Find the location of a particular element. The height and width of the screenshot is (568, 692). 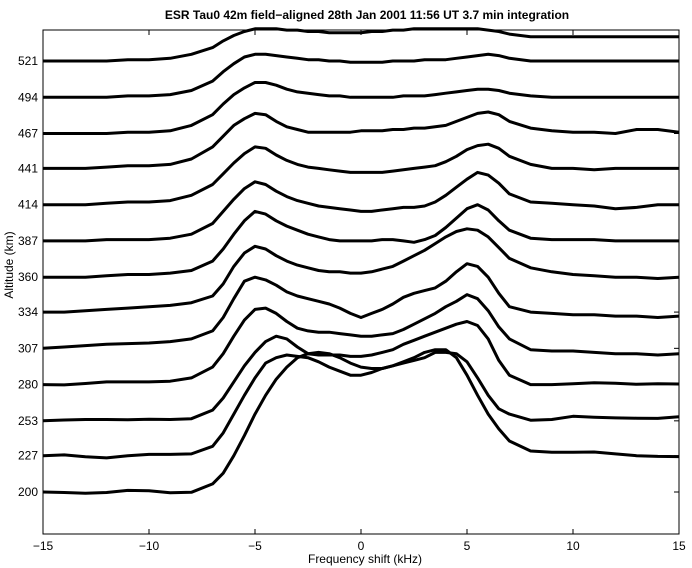

x-tick-label: −10 is located at coordinates (149, 546).